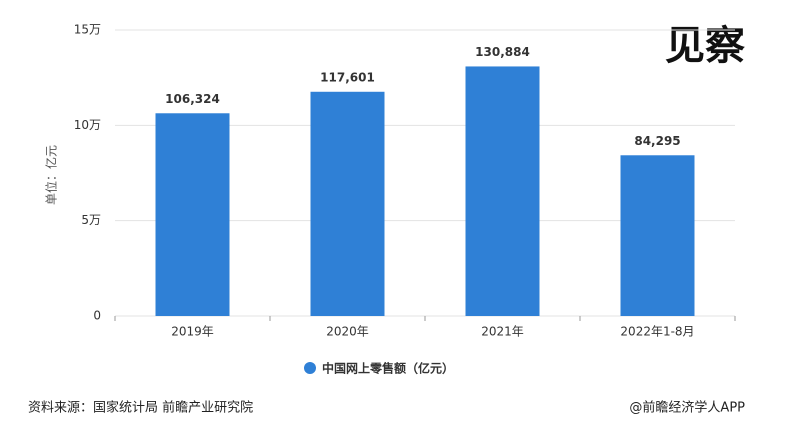 The height and width of the screenshot is (426, 798). What do you see at coordinates (657, 332) in the screenshot?
I see `x-tick-label: 2022年1-8月` at bounding box center [657, 332].